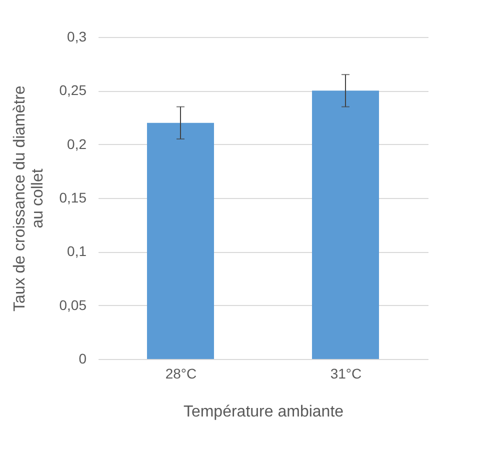 Image resolution: width=503 pixels, height=453 pixels. What do you see at coordinates (73, 198) in the screenshot?
I see `y-tick-label: 0,15` at bounding box center [73, 198].